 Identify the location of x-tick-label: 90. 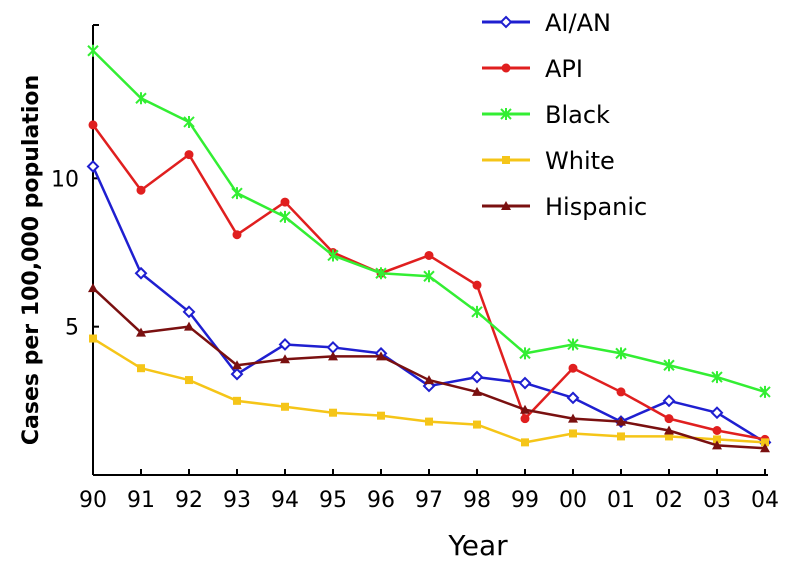
(93, 500).